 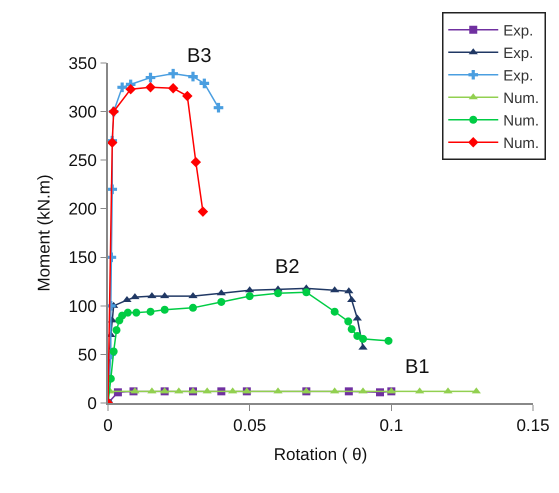 I want to click on x-tick-label: 0.1, so click(x=392, y=426).